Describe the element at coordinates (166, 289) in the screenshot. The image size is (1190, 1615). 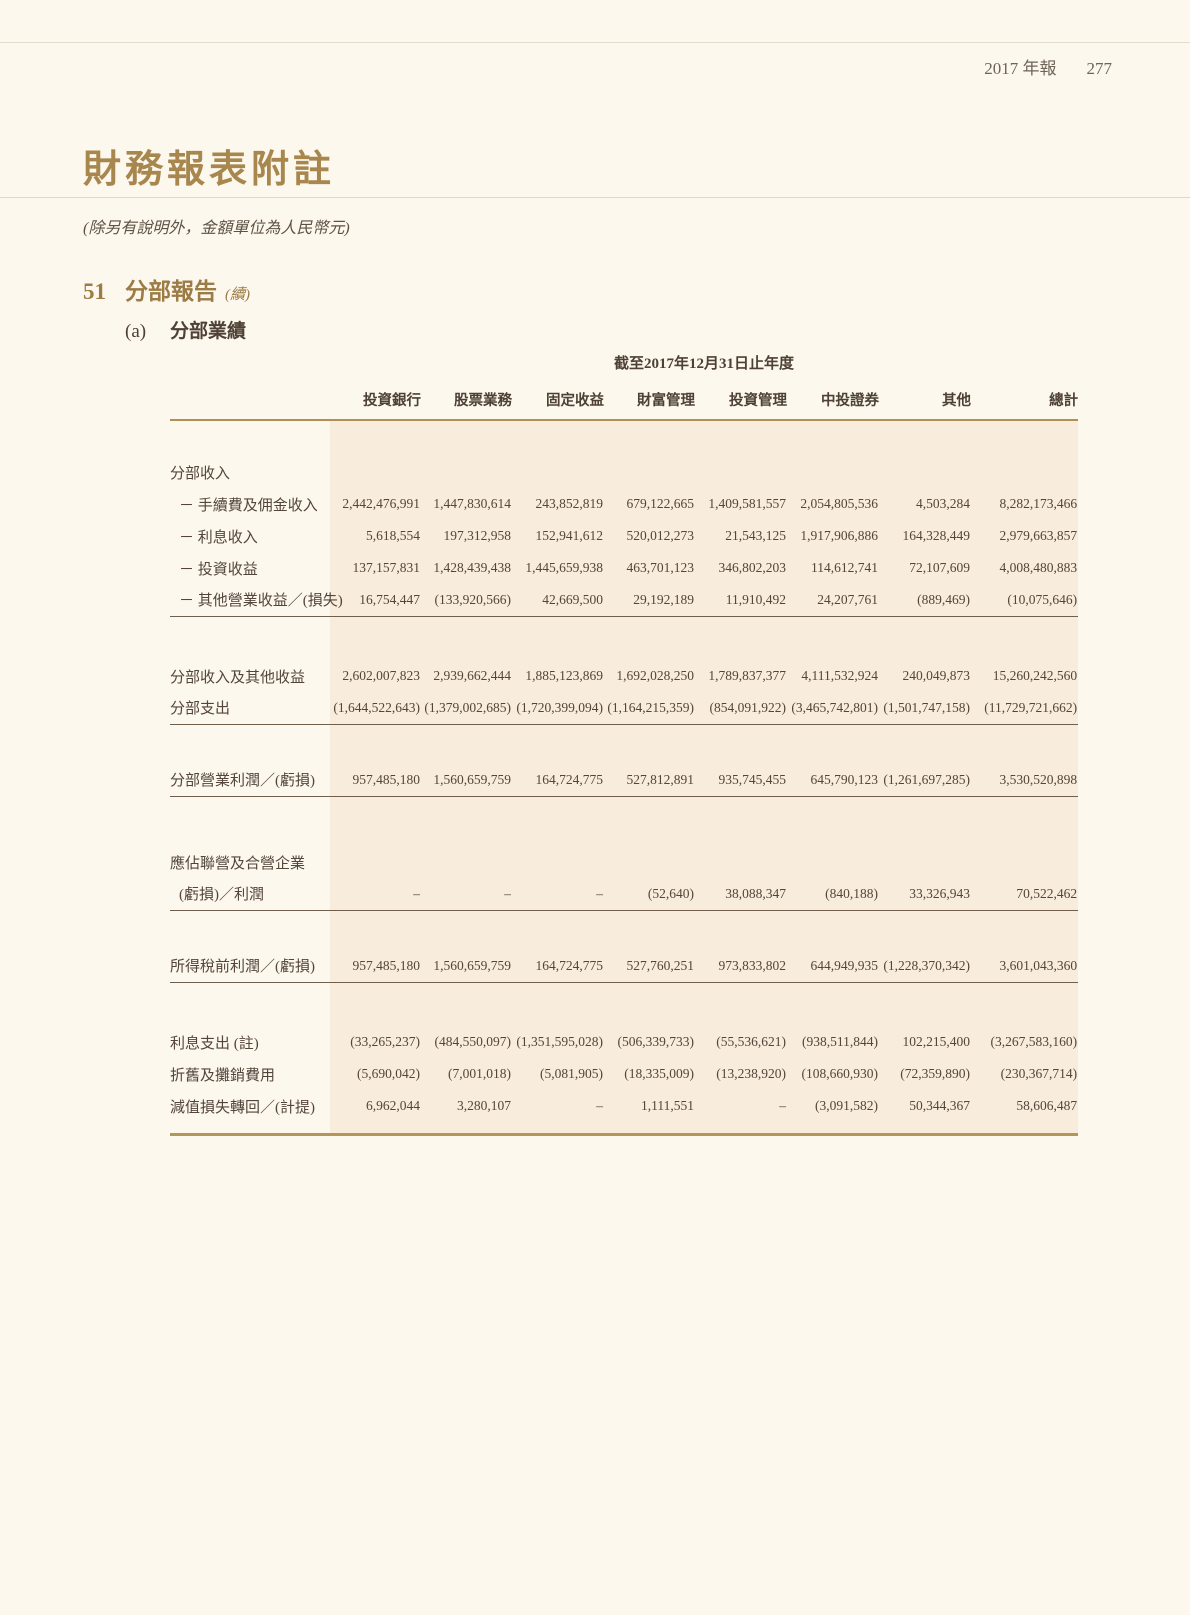
I see `section-heading: 51 分部報告 (續)` at that location.